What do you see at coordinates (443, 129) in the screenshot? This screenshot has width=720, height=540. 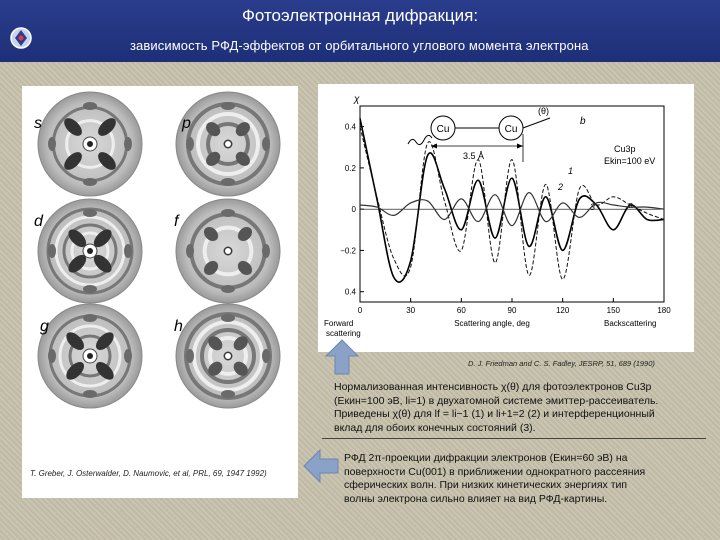 I see `atom-cu-1: Cu` at bounding box center [443, 129].